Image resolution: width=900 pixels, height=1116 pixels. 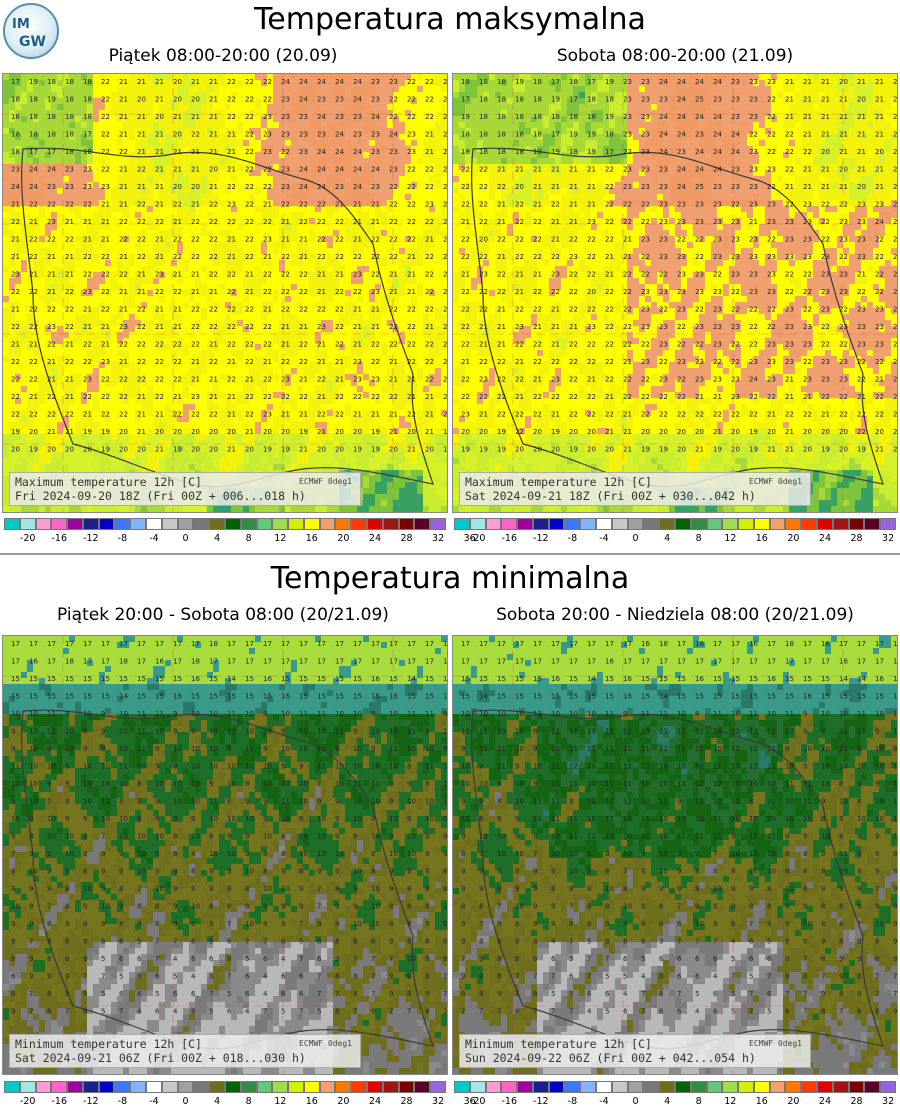 I want to click on scale-tick-label: 28, so click(x=856, y=538).